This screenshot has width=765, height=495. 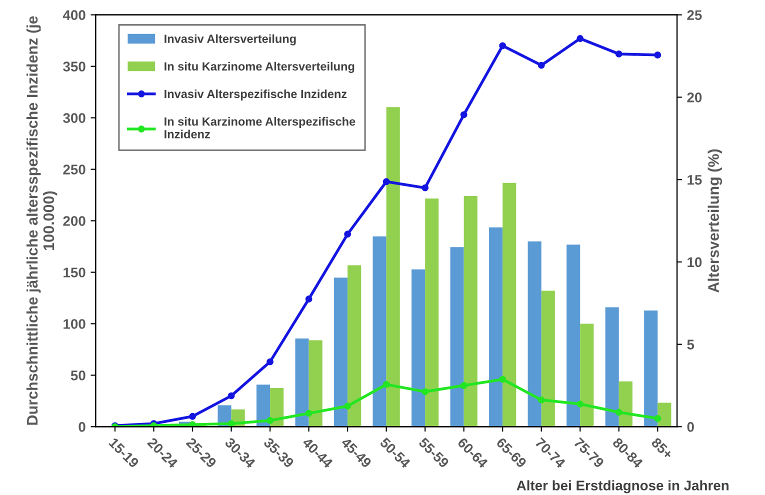 I want to click on y2-tick-label: 10, so click(x=695, y=262).